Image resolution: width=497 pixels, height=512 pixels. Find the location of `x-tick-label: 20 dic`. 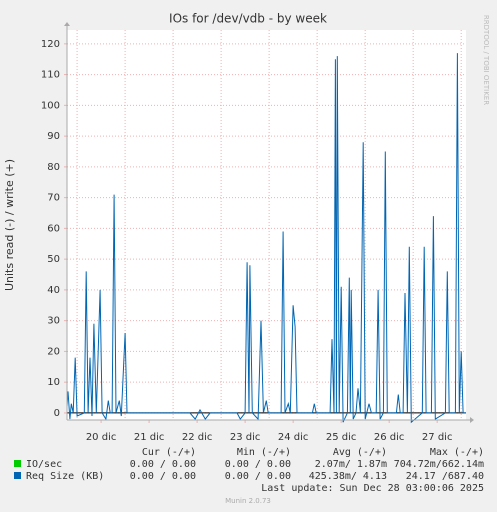

x-tick-label: 20 dic is located at coordinates (101, 437).